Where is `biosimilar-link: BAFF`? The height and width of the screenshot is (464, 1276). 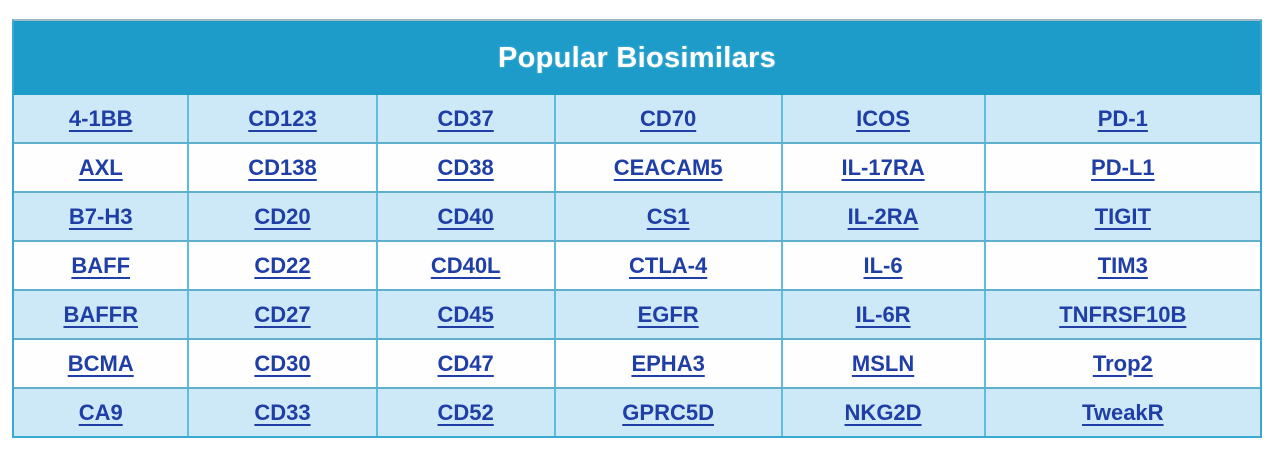
biosimilar-link: BAFF is located at coordinates (101, 265).